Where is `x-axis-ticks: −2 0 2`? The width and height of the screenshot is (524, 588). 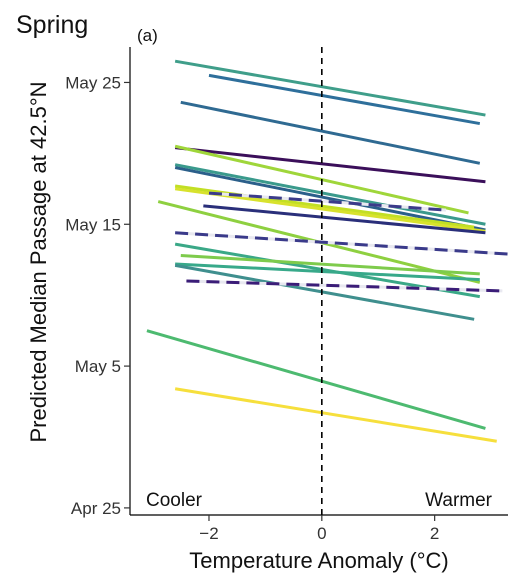 x-axis-ticks: −2 0 2 is located at coordinates (319, 529).